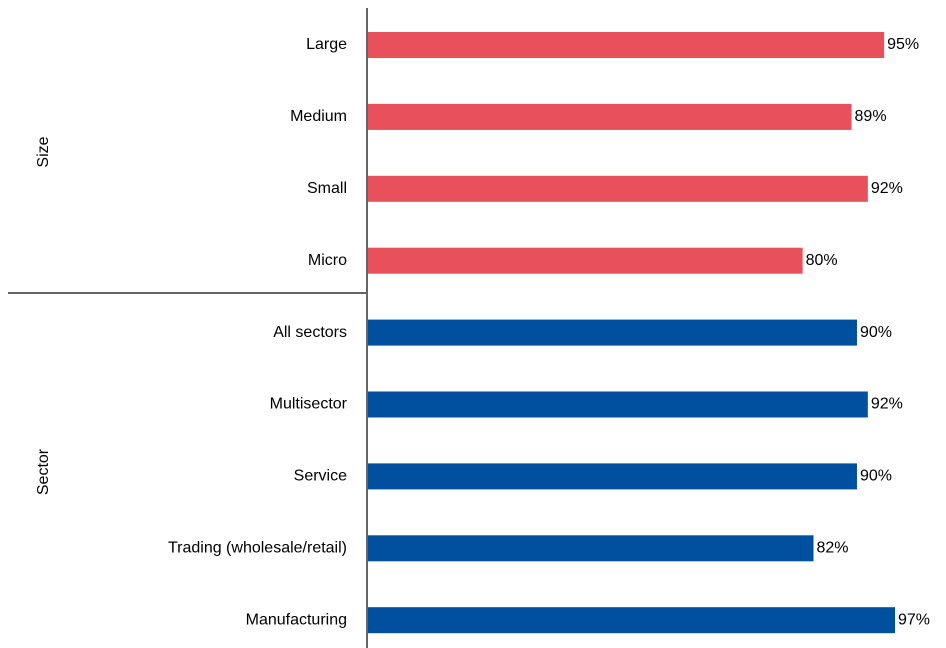  I want to click on category-label-0-1: Medium, so click(318, 116).